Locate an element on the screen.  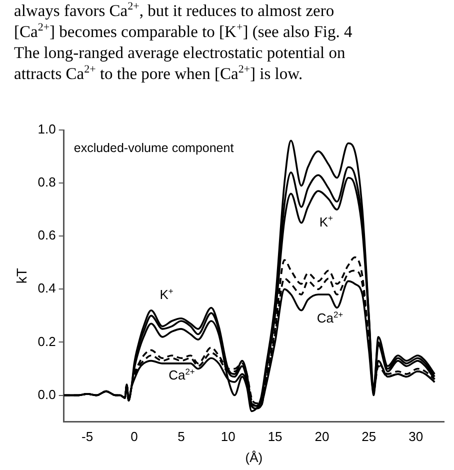
y-tick-label: 0.2 is located at coordinates (47, 341).